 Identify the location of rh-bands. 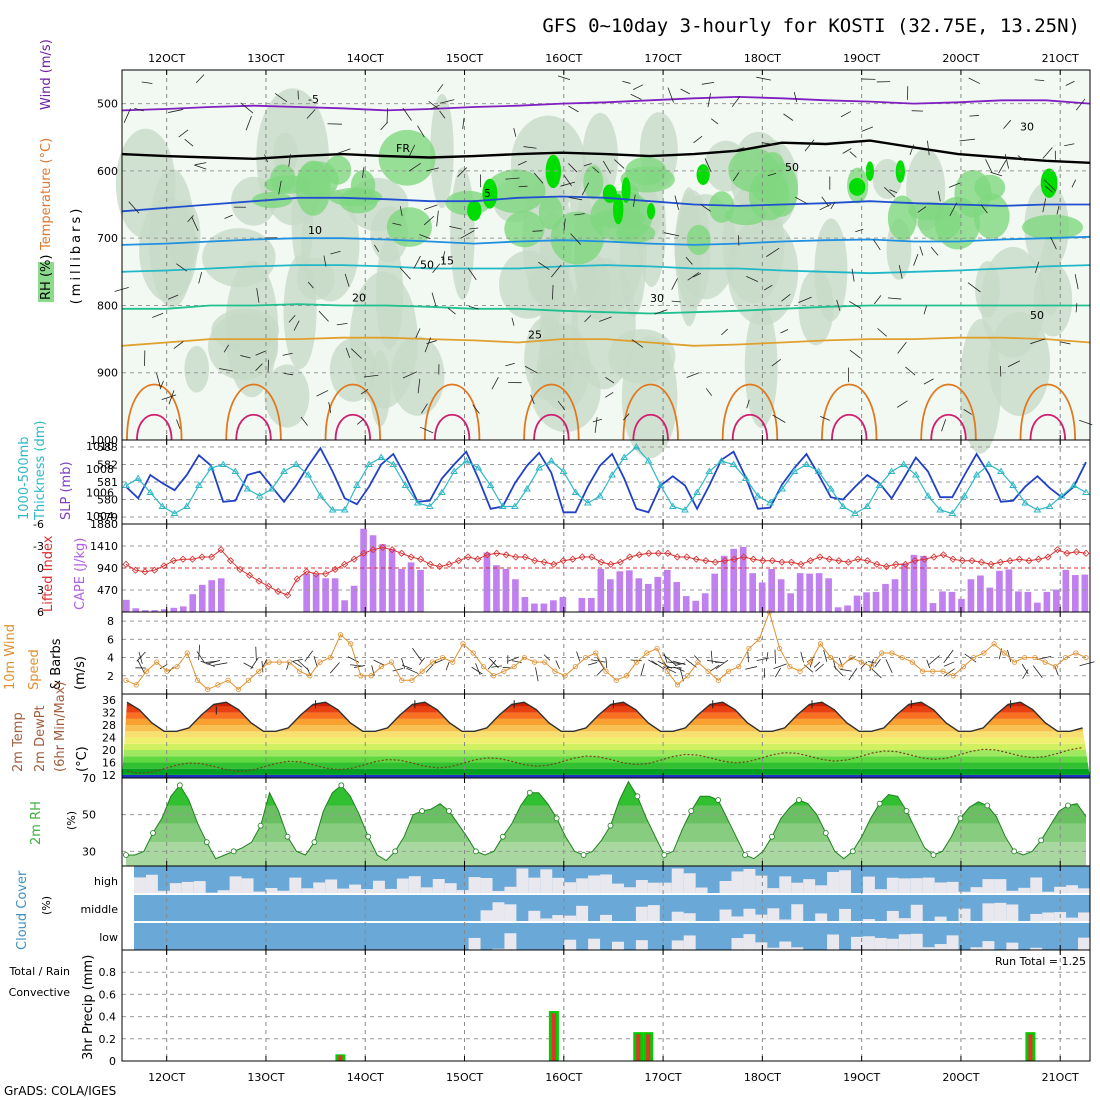
(606, 823).